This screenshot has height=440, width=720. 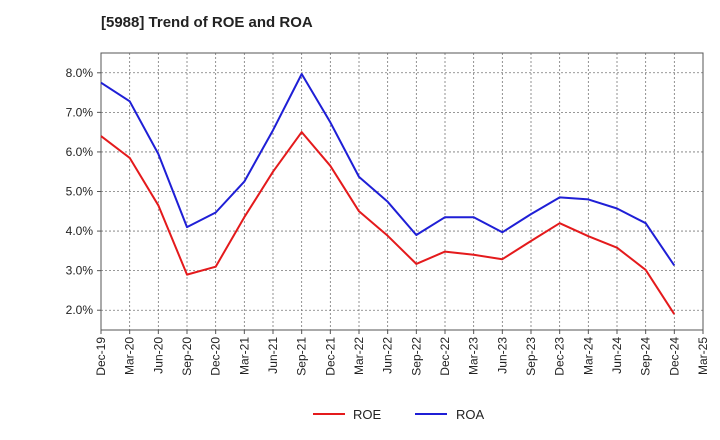 What do you see at coordinates (617, 355) in the screenshot?
I see `x-tick-label: Jun-24` at bounding box center [617, 355].